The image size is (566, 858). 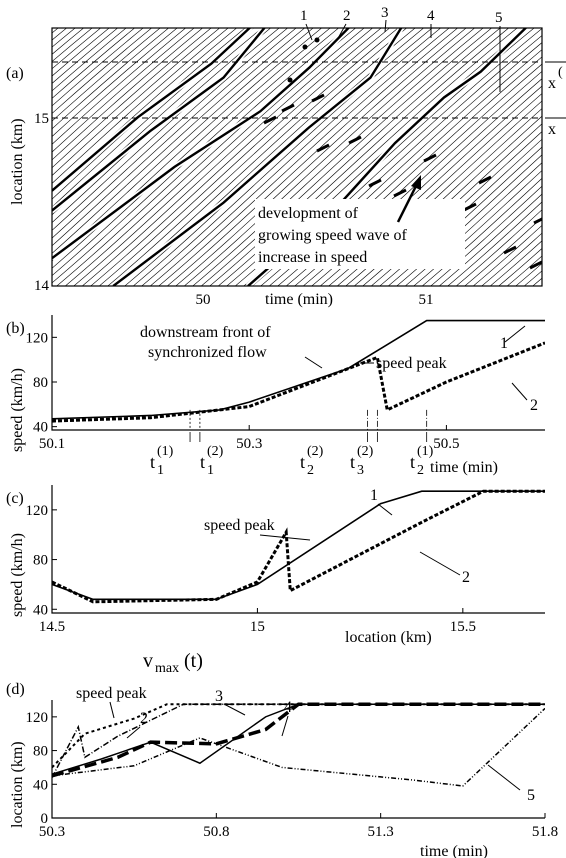 What do you see at coordinates (552, 83) in the screenshot?
I see `marker-x-upper: x` at bounding box center [552, 83].